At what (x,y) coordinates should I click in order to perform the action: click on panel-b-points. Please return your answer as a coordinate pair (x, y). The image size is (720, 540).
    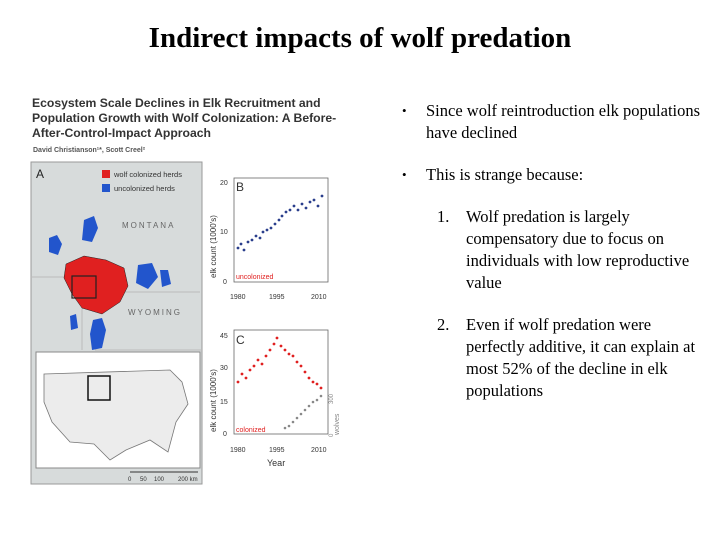
    Looking at the image, I should click on (280, 223).